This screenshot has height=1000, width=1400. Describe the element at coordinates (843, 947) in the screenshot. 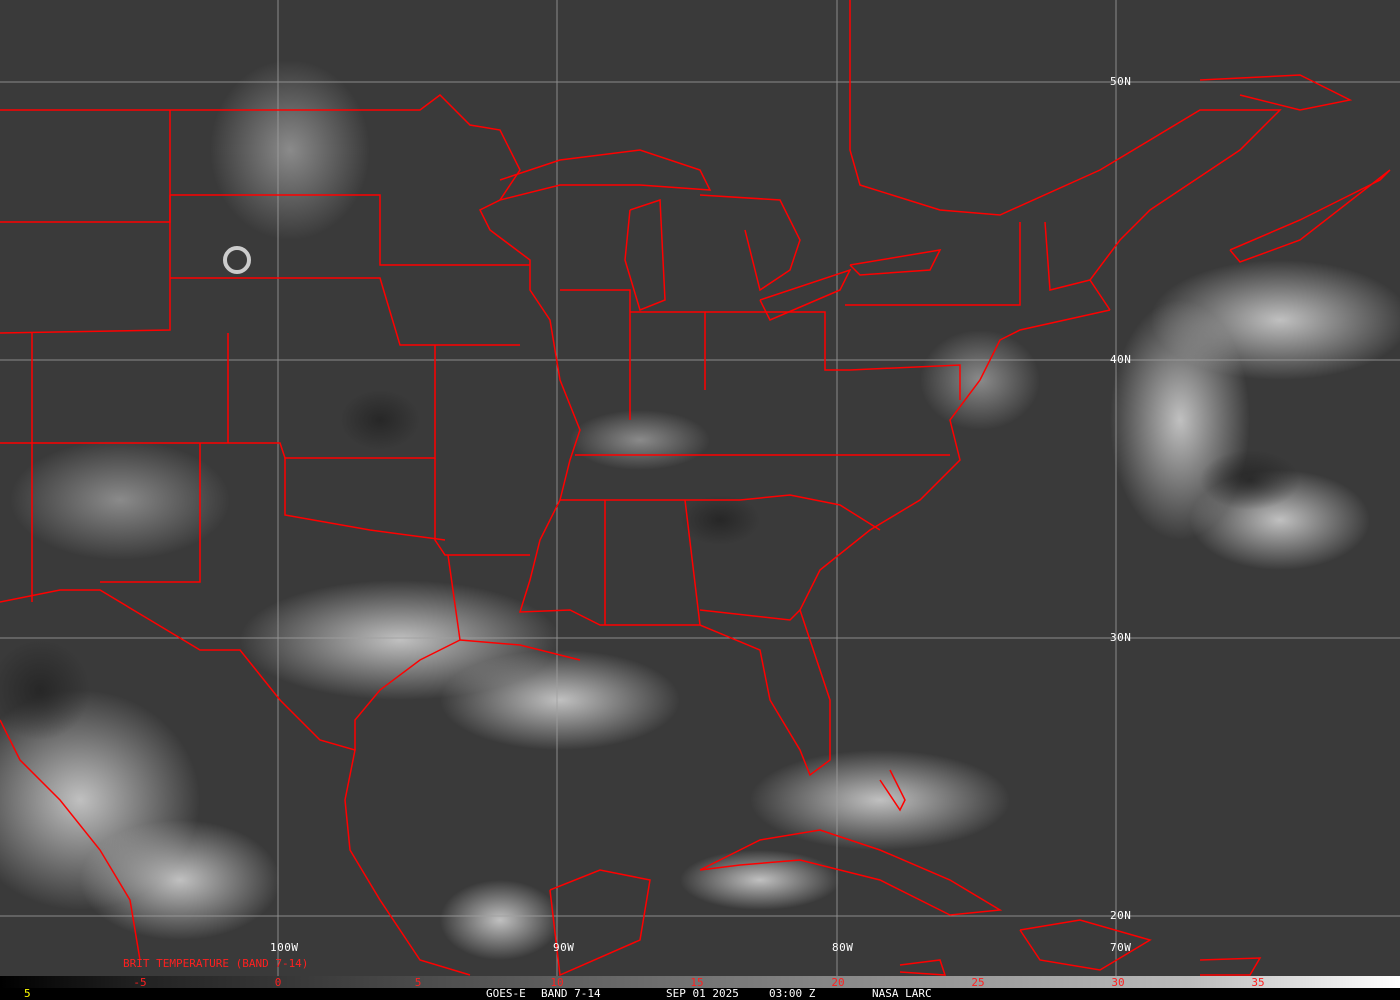

I see `lon-label-80w: 80W` at that location.